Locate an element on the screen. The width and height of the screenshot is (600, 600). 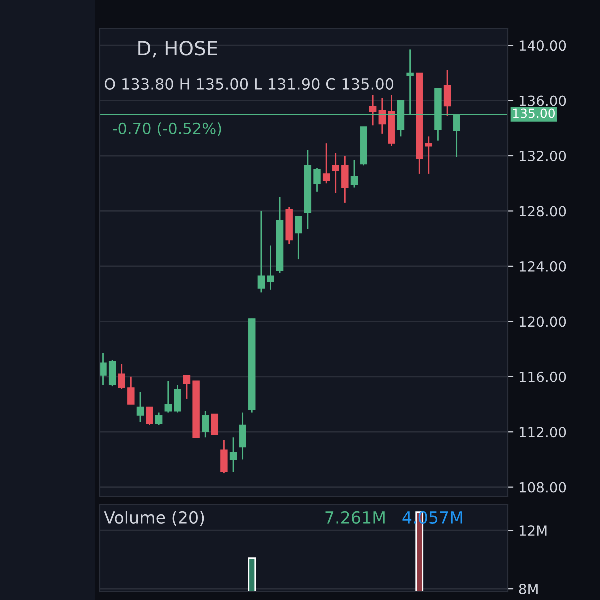
annotation: O 133.80 H 135.00 L 131.90 C 135.00 is located at coordinates (249, 84).